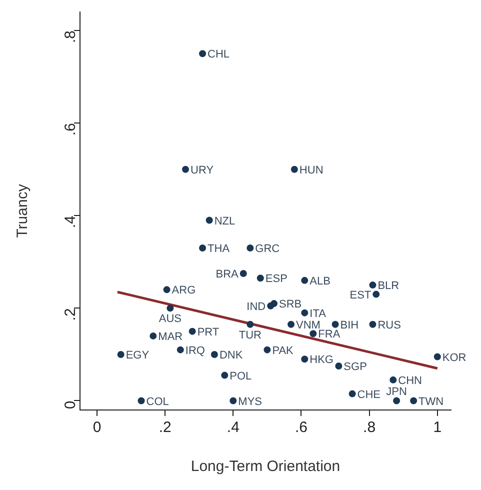 The width and height of the screenshot is (481, 490). Describe the element at coordinates (165, 427) in the screenshot. I see `x-tick-label: .2` at that location.